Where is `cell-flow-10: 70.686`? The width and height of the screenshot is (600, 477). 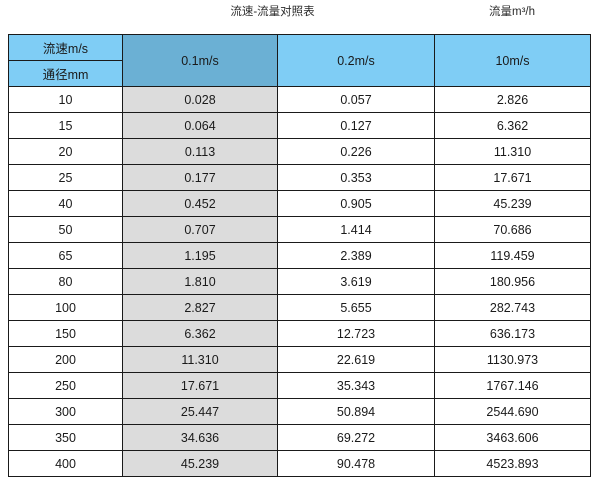
cell-flow-10: 70.686 is located at coordinates (512, 229).